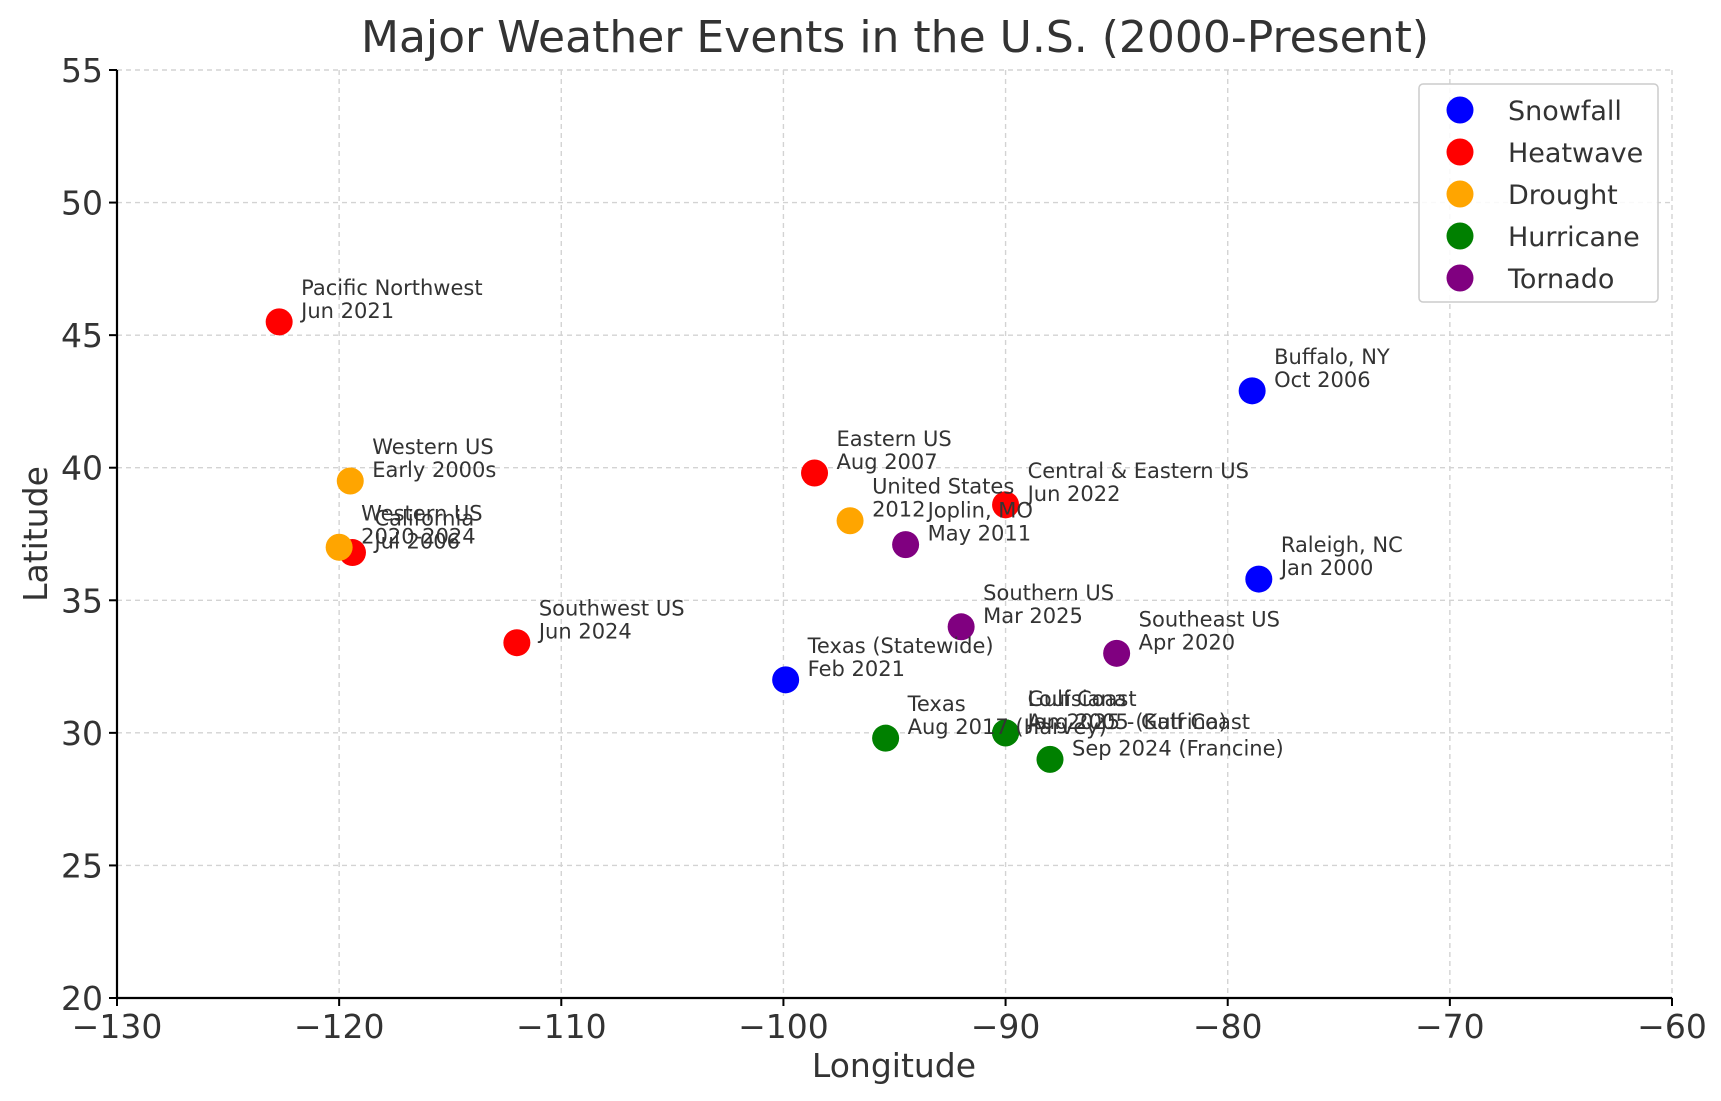  I want to click on legend: Snowfall Heatwave Drought Hurricane Tornado, so click(1538, 193).